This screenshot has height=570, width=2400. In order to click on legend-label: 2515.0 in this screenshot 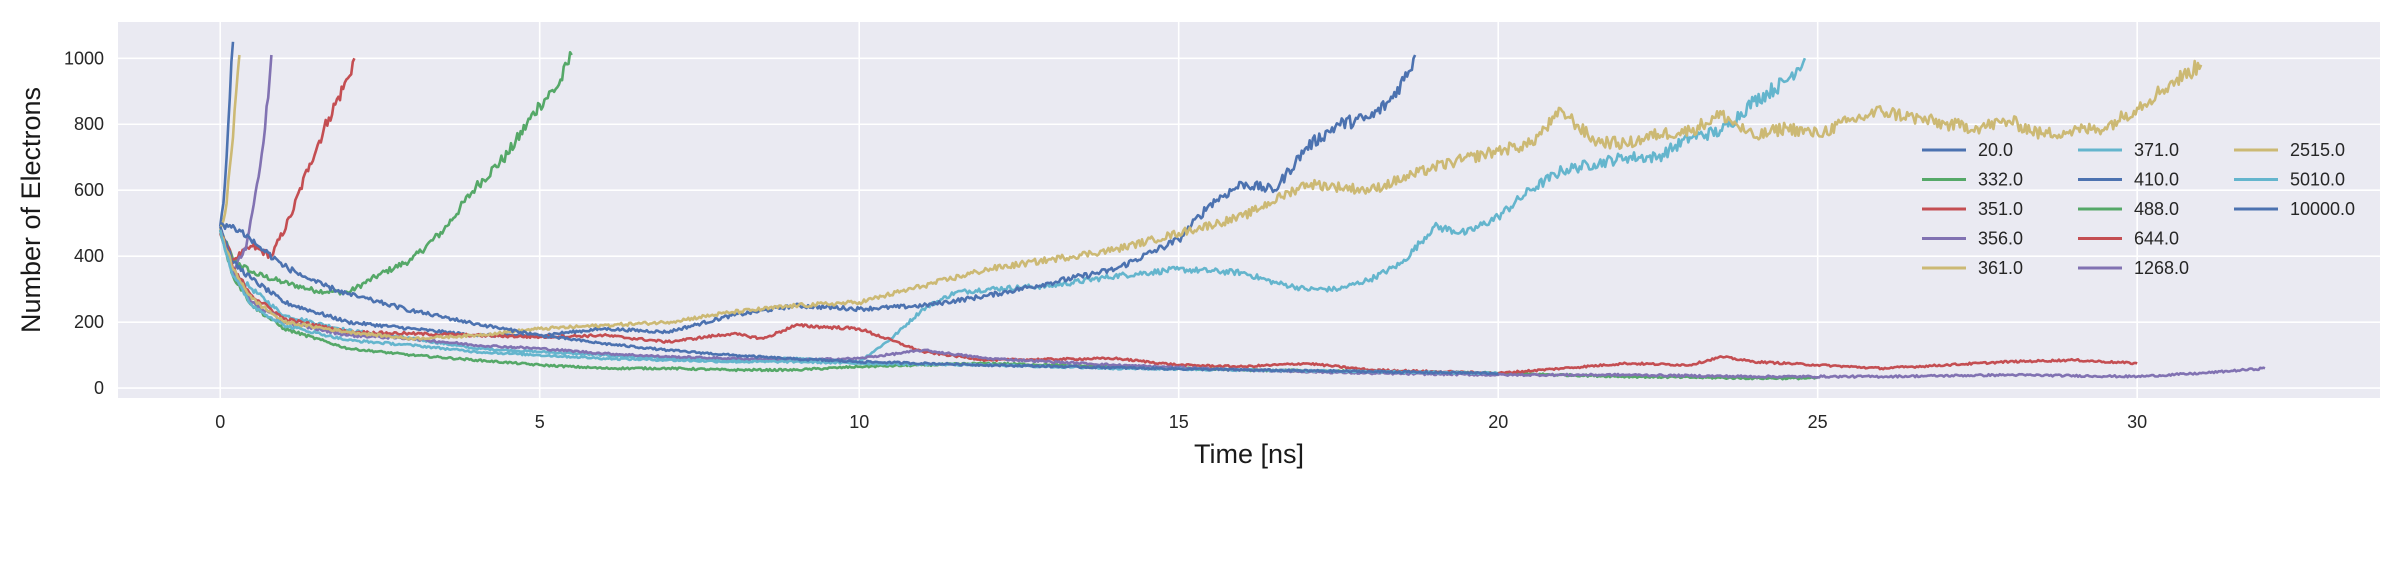, I will do `click(2317, 150)`.